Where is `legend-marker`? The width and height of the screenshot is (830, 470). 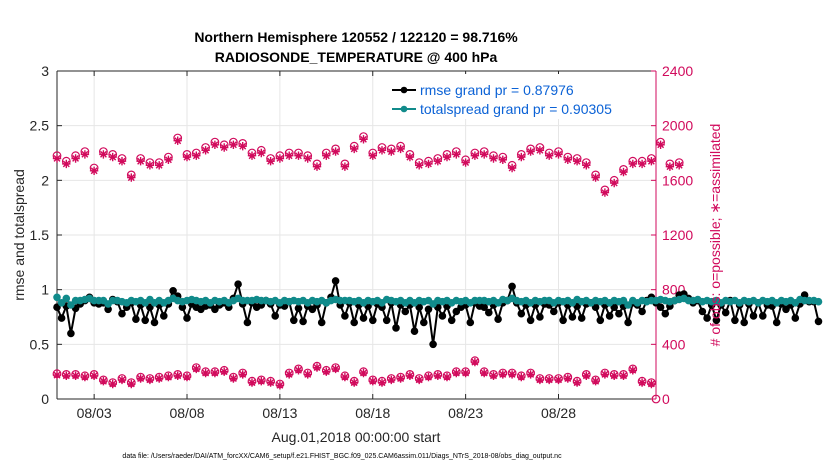
legend-marker is located at coordinates (404, 90).